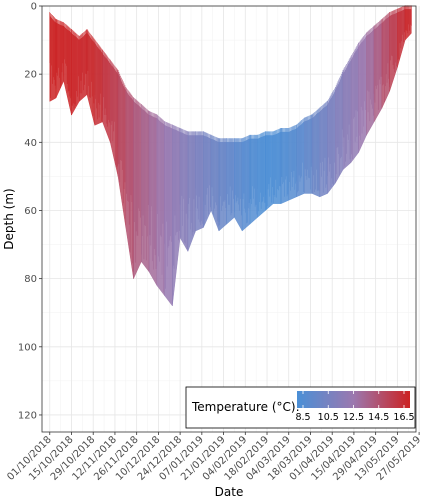 The width and height of the screenshot is (428, 500). What do you see at coordinates (30, 75) in the screenshot?
I see `y-tick-label: 20` at bounding box center [30, 75].